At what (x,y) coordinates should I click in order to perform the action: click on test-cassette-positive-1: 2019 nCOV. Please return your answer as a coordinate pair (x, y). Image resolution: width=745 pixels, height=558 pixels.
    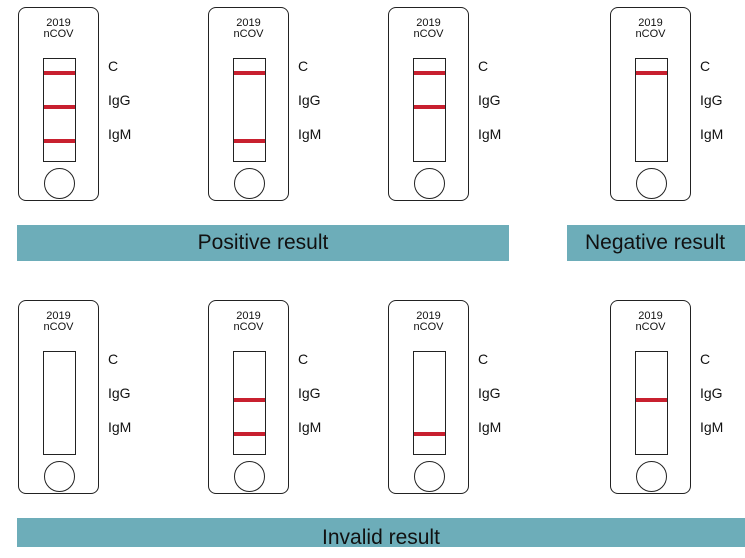
    Looking at the image, I should click on (58, 104).